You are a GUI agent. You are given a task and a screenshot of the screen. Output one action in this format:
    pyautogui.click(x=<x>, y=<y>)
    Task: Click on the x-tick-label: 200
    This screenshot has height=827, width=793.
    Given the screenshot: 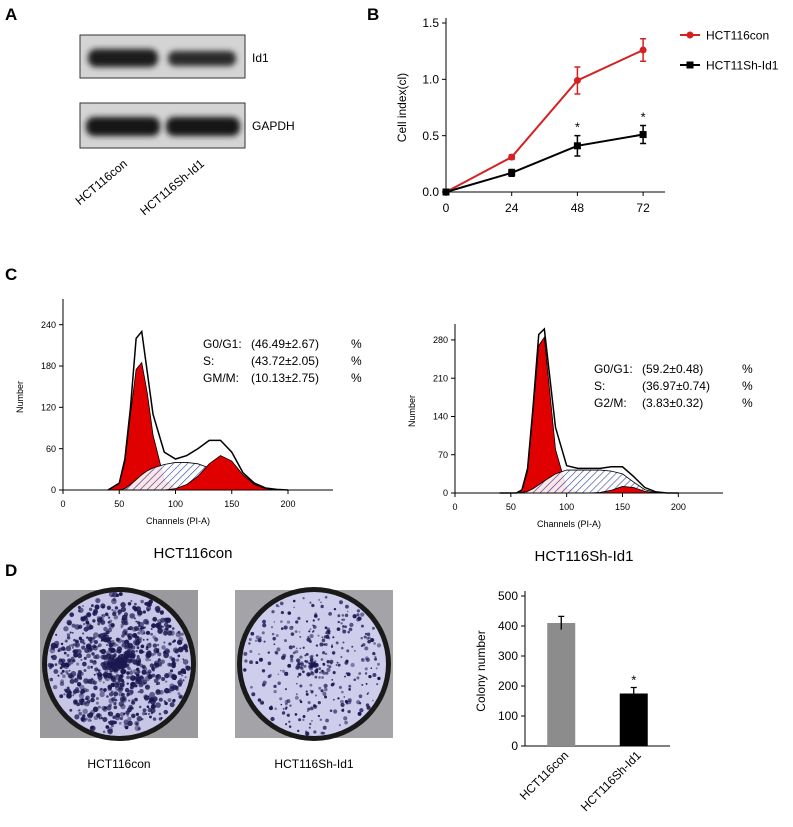 What is the action you would take?
    pyautogui.click(x=287, y=504)
    